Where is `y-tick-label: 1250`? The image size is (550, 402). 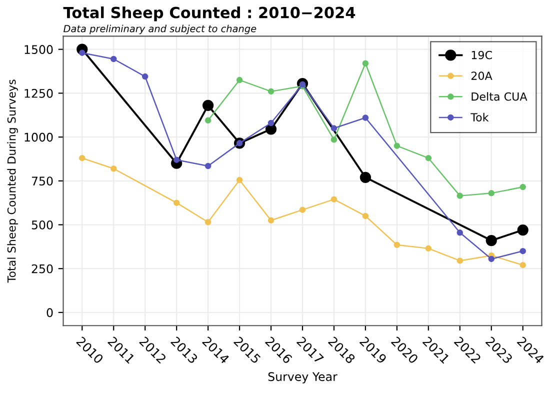 y-tick-label: 1250 is located at coordinates (38, 93).